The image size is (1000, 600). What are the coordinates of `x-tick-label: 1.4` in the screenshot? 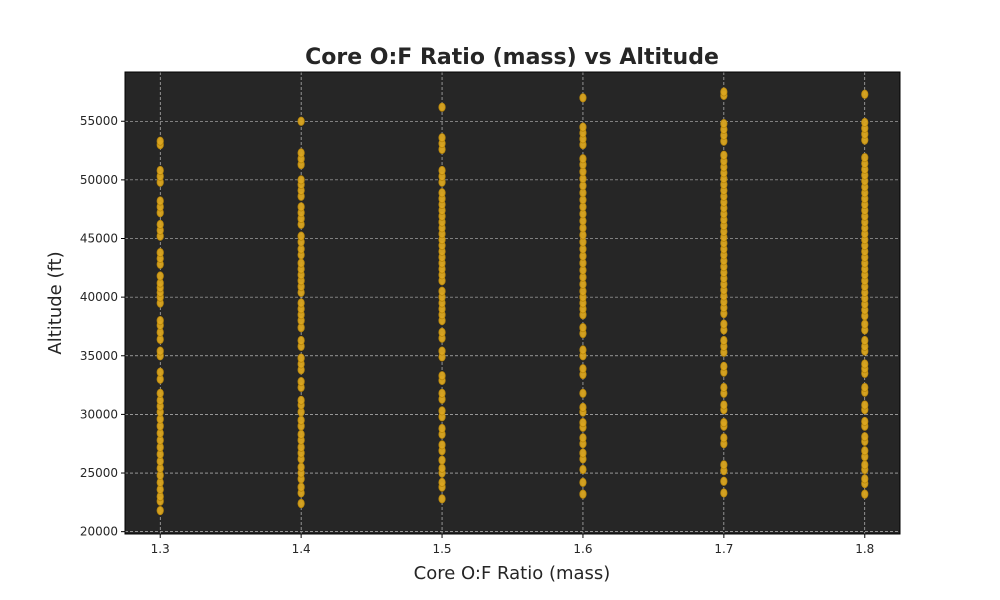 It's located at (301, 549).